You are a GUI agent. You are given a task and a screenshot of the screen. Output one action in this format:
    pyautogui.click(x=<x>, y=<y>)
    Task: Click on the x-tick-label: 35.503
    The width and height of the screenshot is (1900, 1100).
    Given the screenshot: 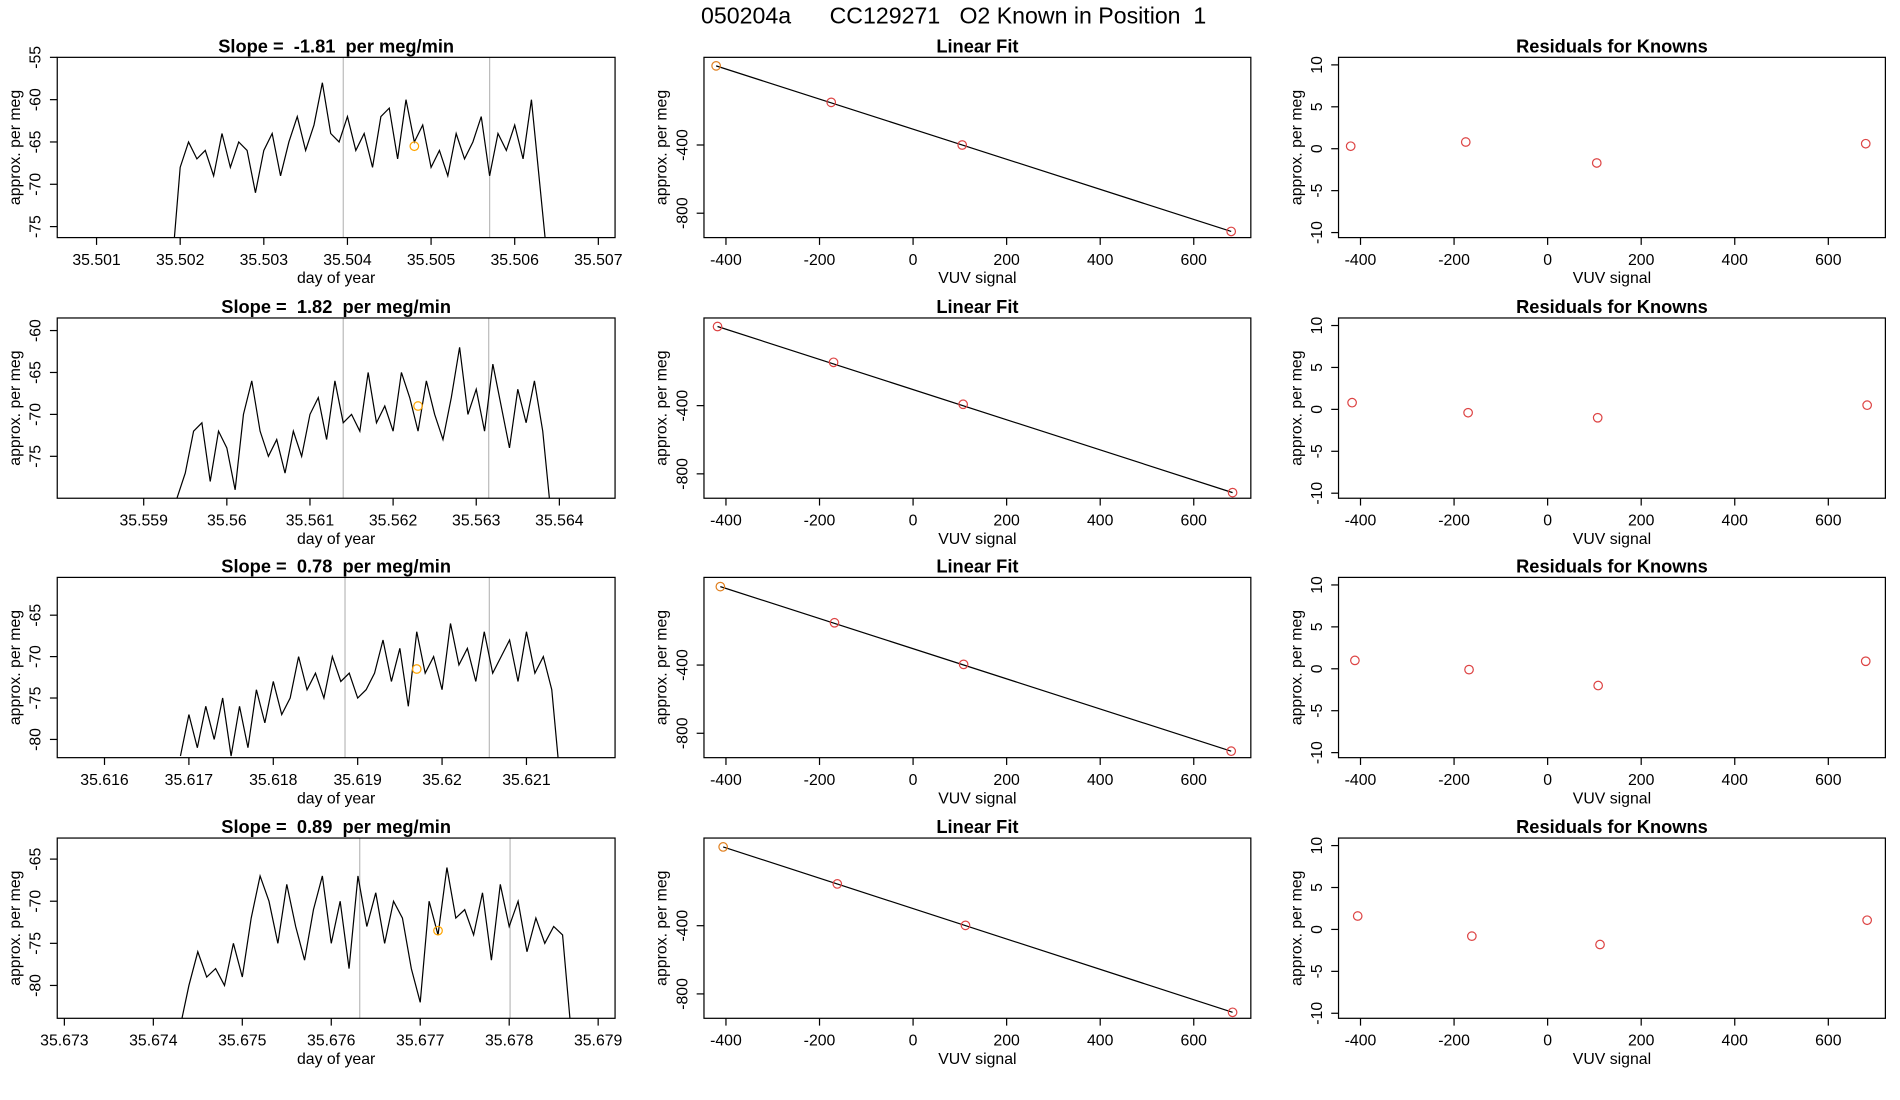 What is the action you would take?
    pyautogui.click(x=264, y=260)
    